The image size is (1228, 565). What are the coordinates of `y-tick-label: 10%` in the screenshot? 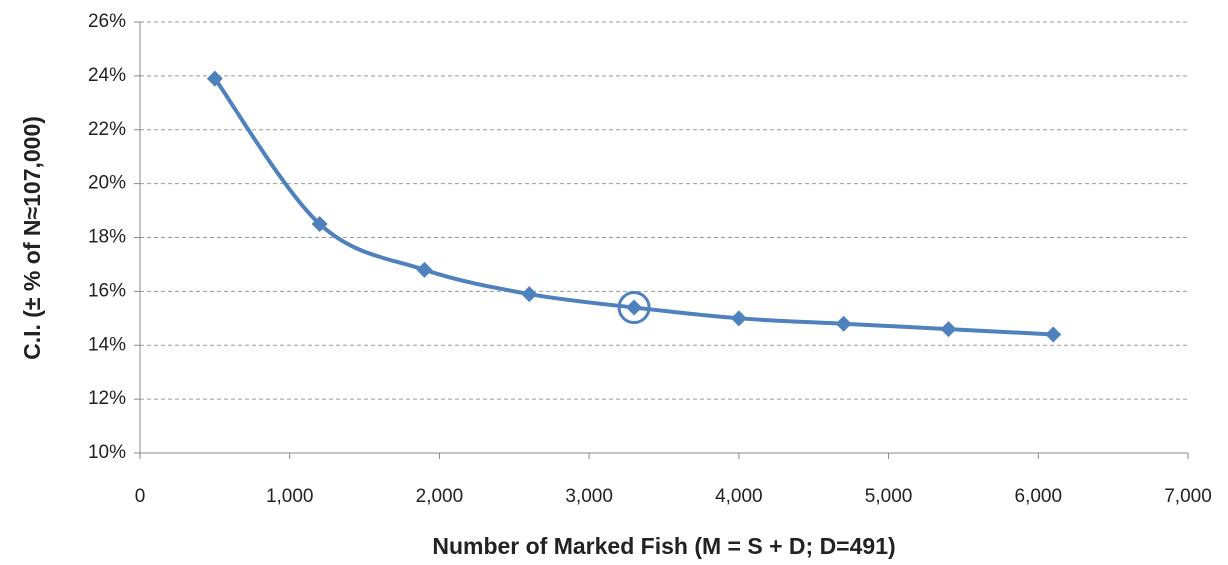 It's located at (107, 452).